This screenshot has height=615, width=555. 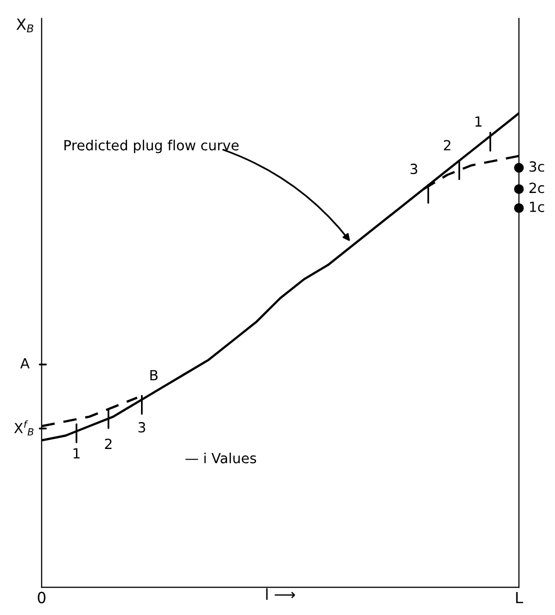 I want to click on annotation: Predicted plug flow curve, so click(x=151, y=147).